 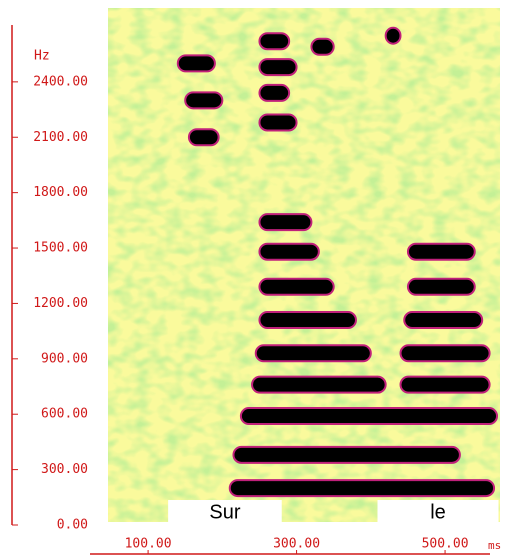 I want to click on y-tick-label: 2400.00, so click(x=60, y=81).